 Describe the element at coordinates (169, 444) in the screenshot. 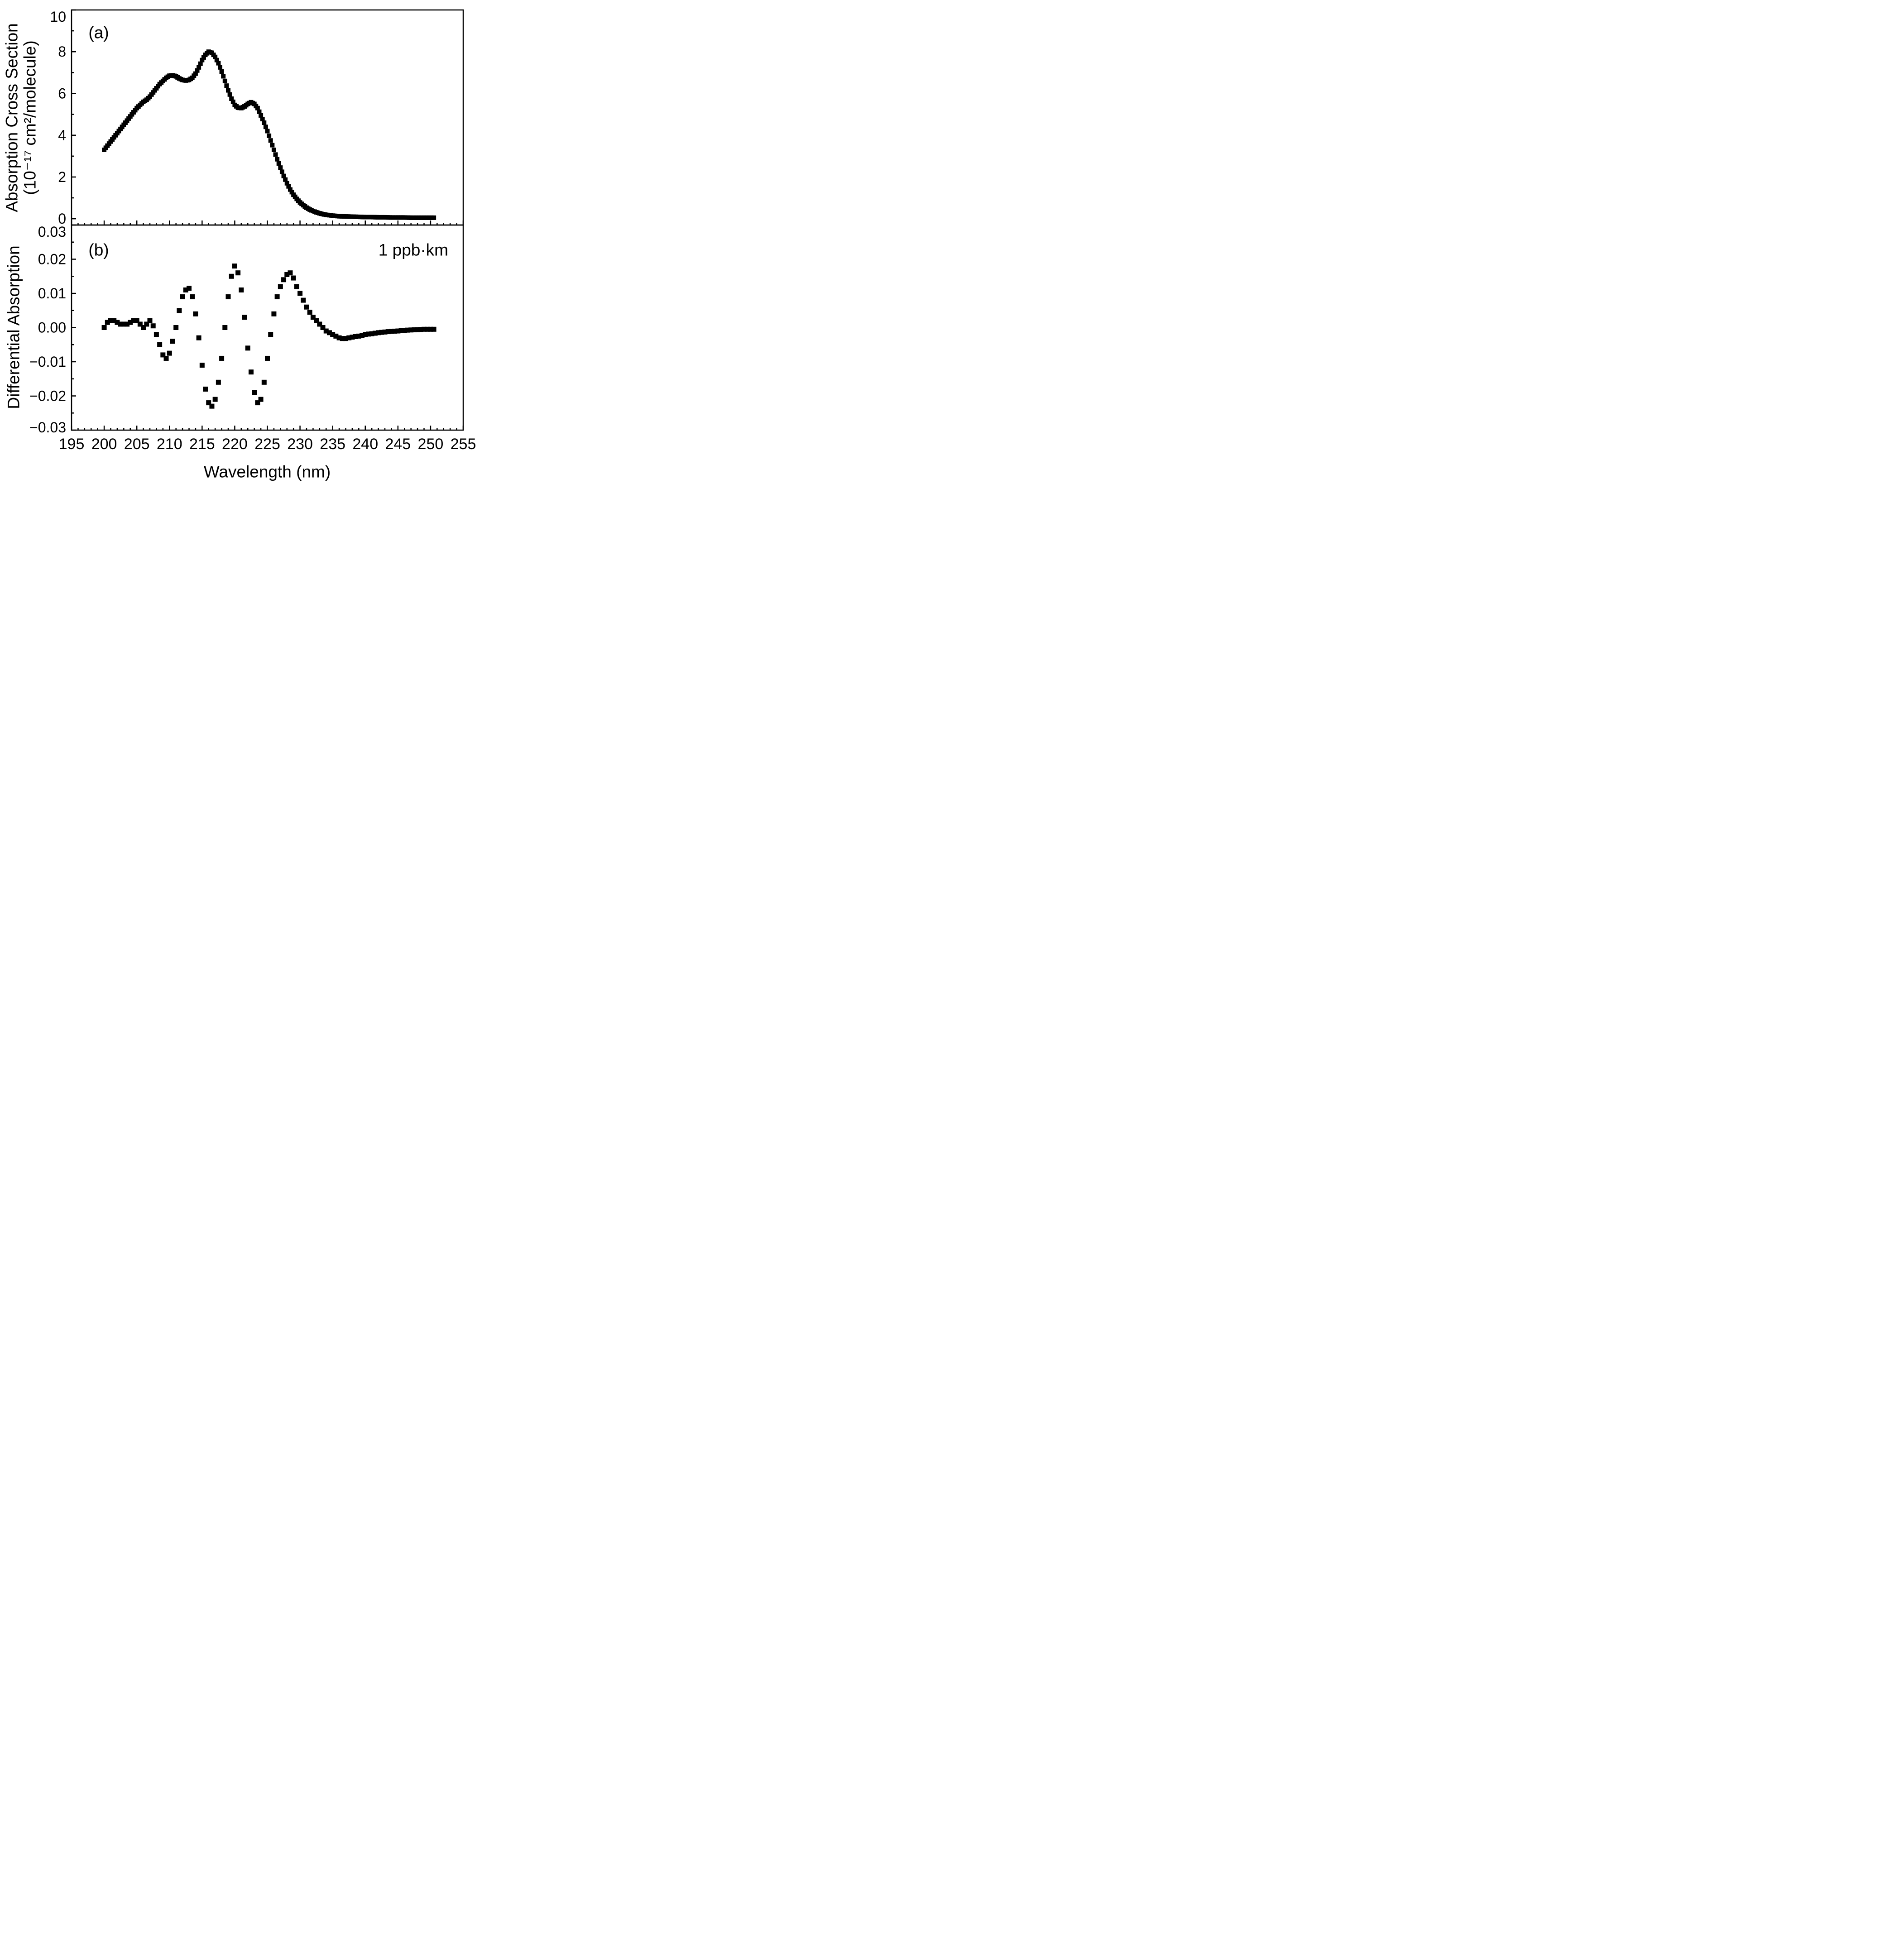

I see `x-tick-label: 210` at that location.